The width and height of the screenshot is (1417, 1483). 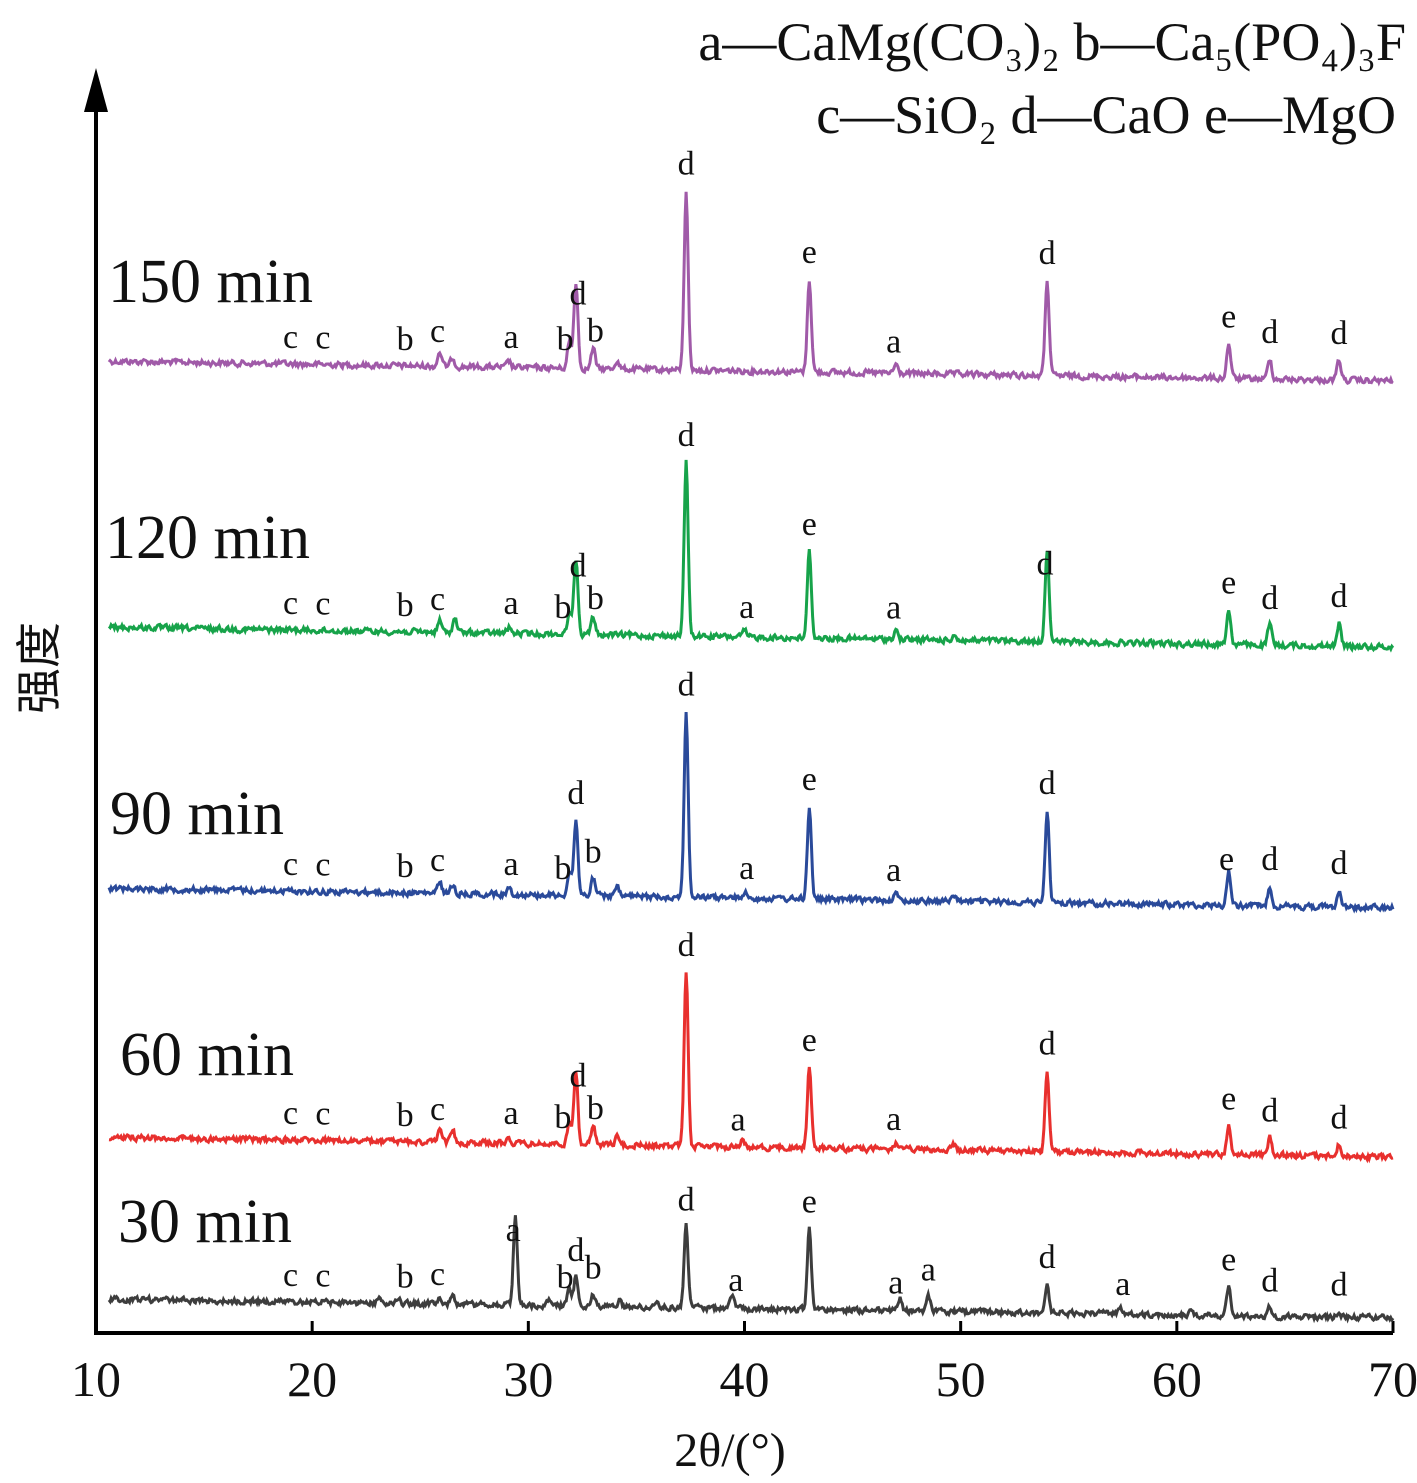 I want to click on x-ticks: 10 20 30 40 50 60 70, so click(x=744, y=1364).